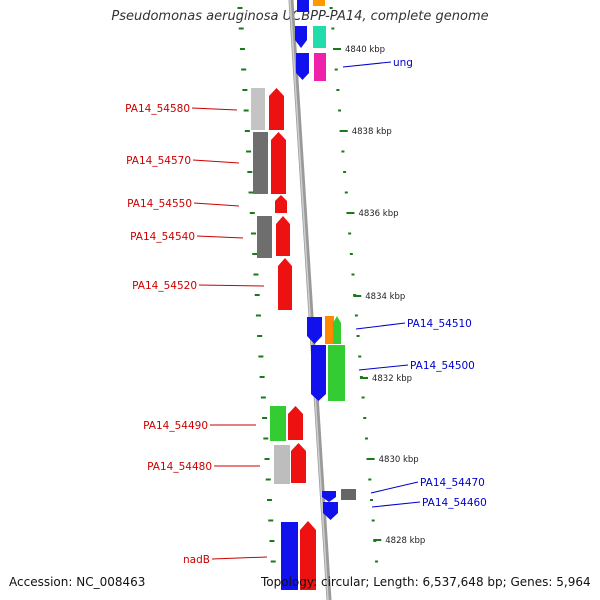 The image size is (600, 600). What do you see at coordinates (179, 467) in the screenshot?
I see `gene-label: PA14_54480` at bounding box center [179, 467].